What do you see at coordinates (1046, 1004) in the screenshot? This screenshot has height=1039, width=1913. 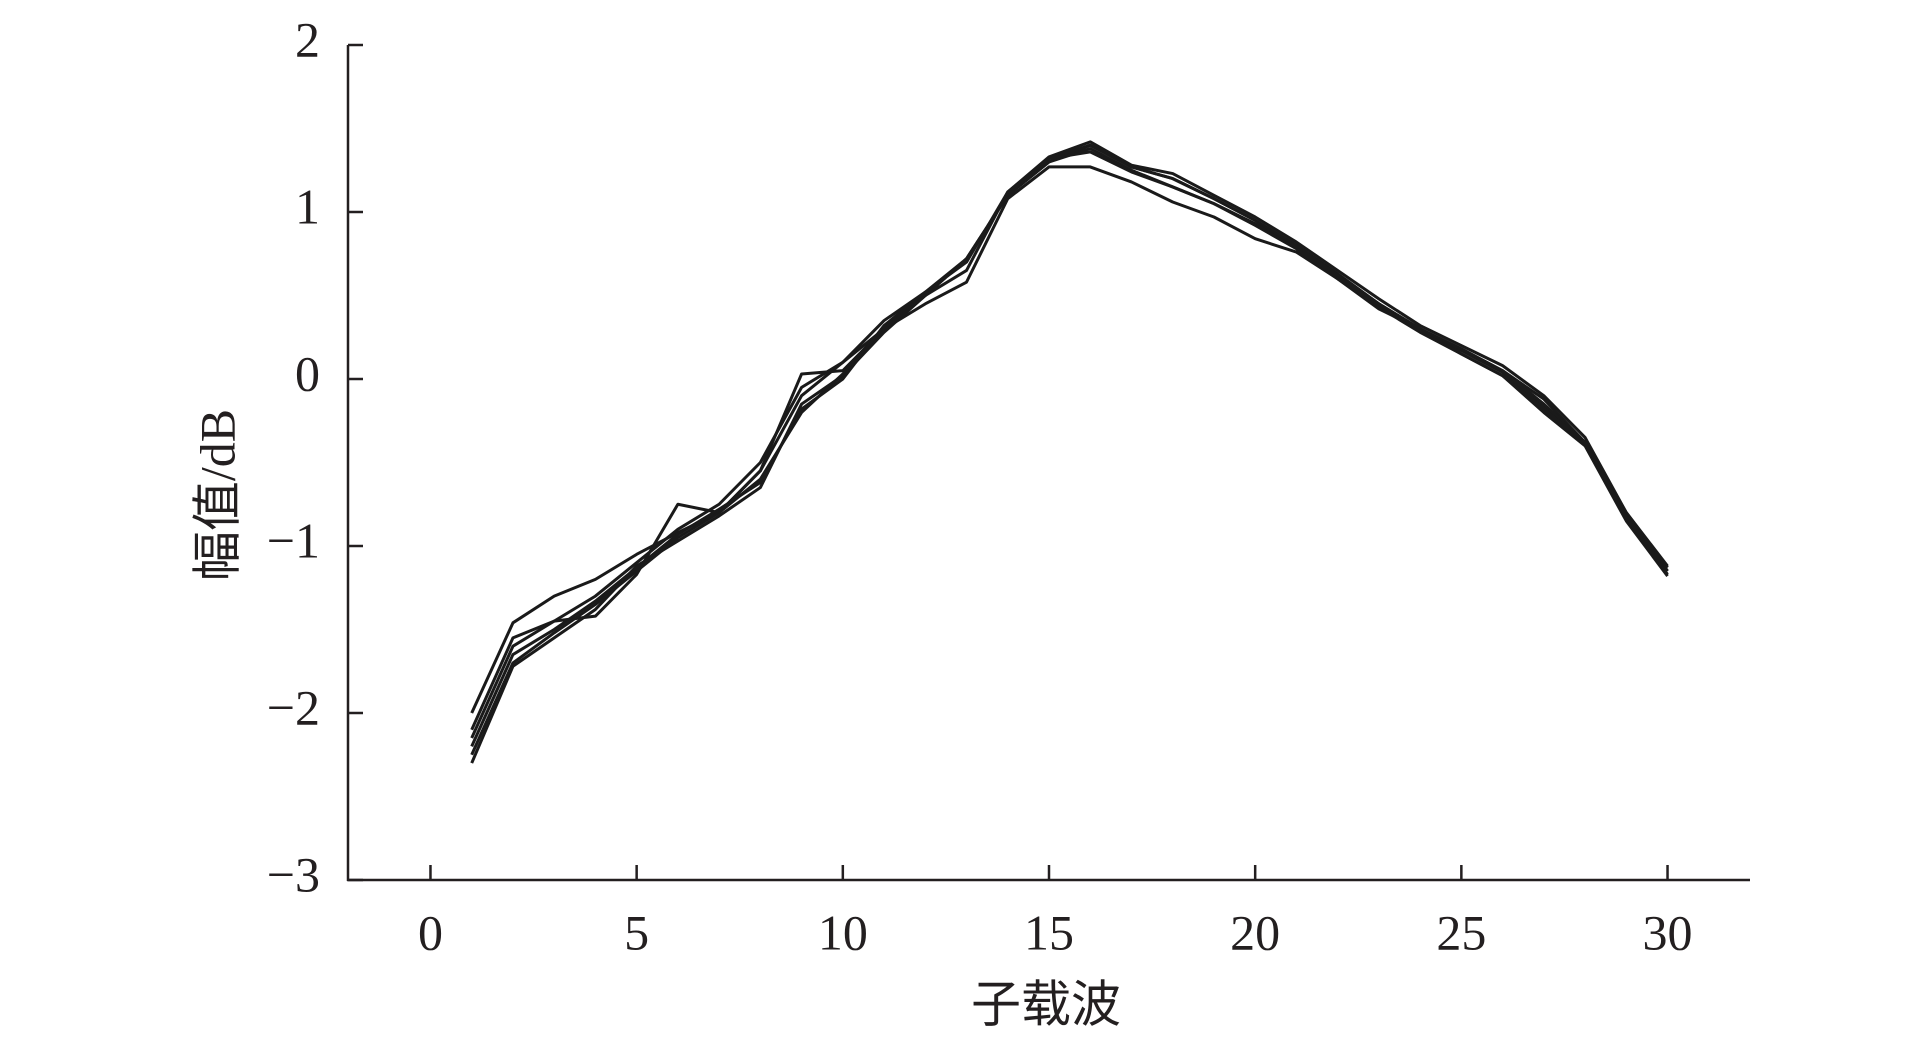 I see `x-axis-title: 子载波` at bounding box center [1046, 1004].